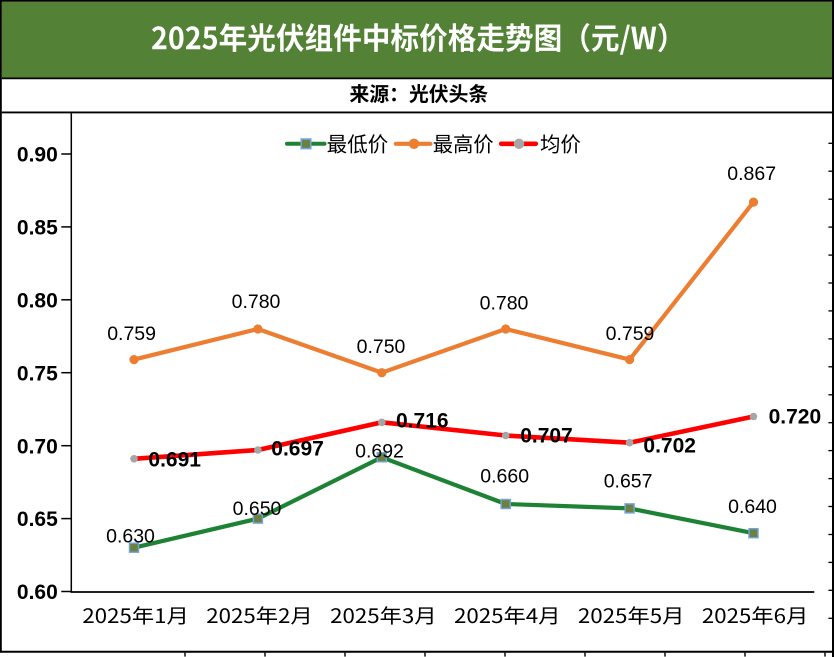  I want to click on svg-text: 0.691, so click(174, 459).